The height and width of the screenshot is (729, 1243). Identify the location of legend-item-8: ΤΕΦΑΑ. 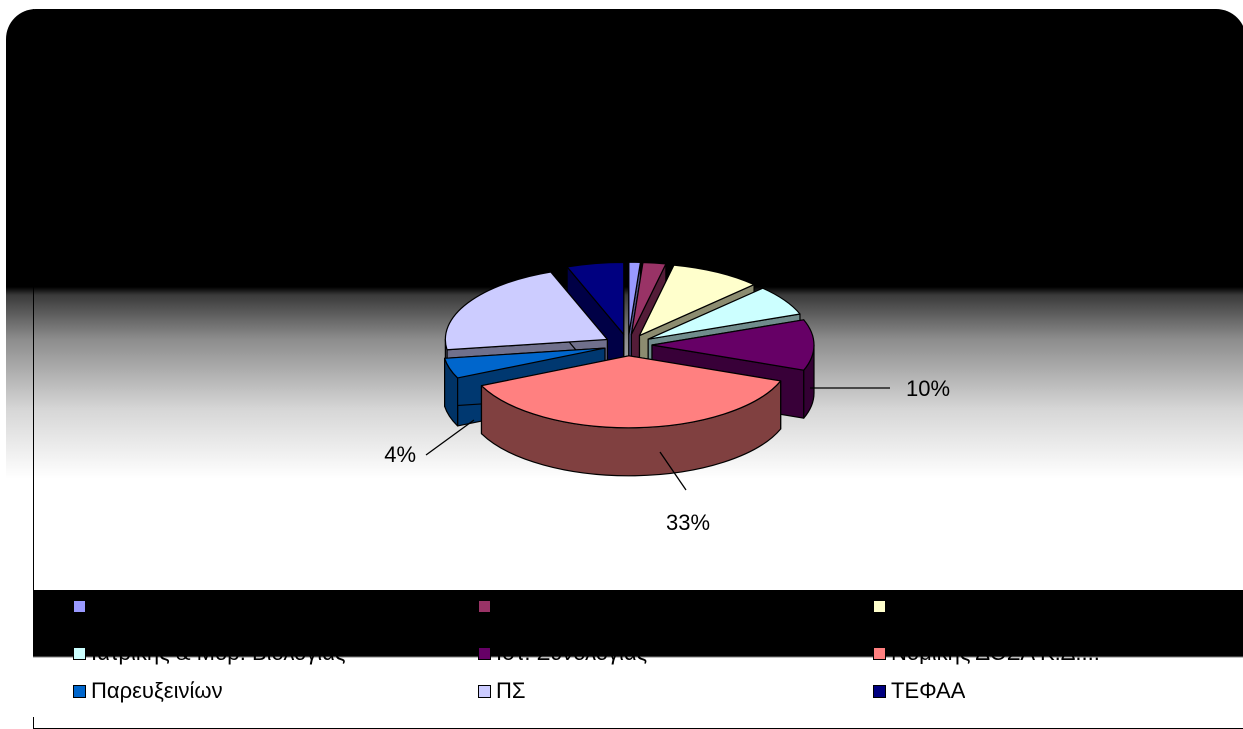
(919, 691).